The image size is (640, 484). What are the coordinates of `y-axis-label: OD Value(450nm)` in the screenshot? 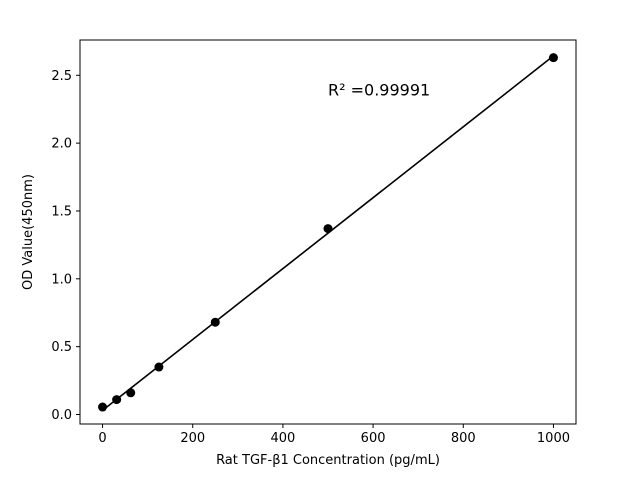 It's located at (28, 232).